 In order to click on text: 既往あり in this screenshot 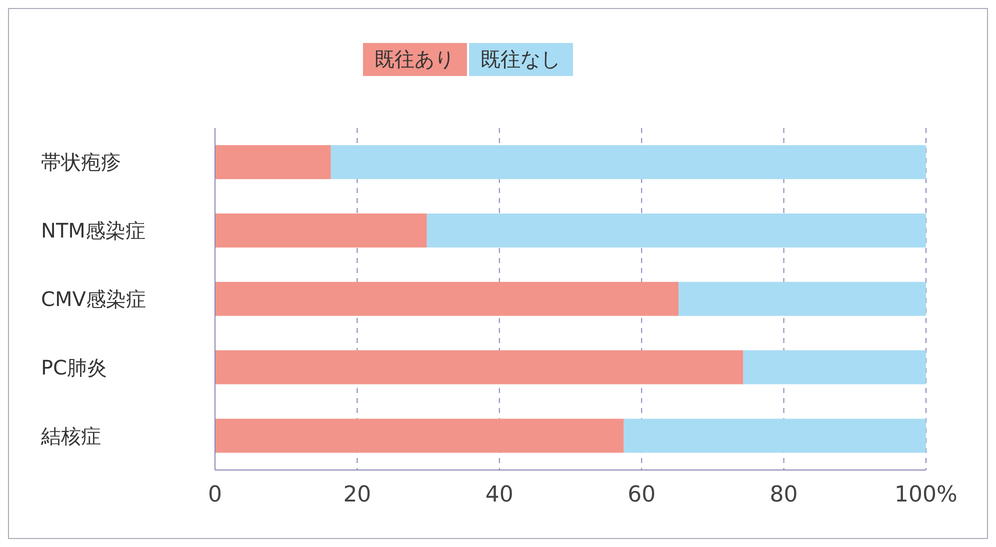, I will do `click(414, 59)`.